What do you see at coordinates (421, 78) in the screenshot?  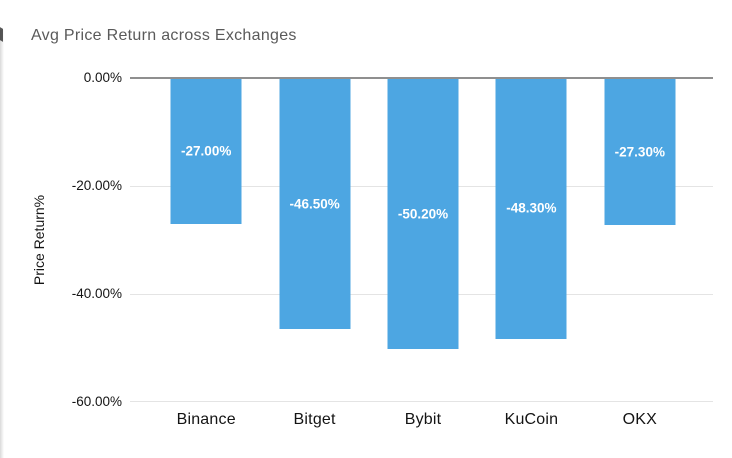 I see `zero-baseline` at bounding box center [421, 78].